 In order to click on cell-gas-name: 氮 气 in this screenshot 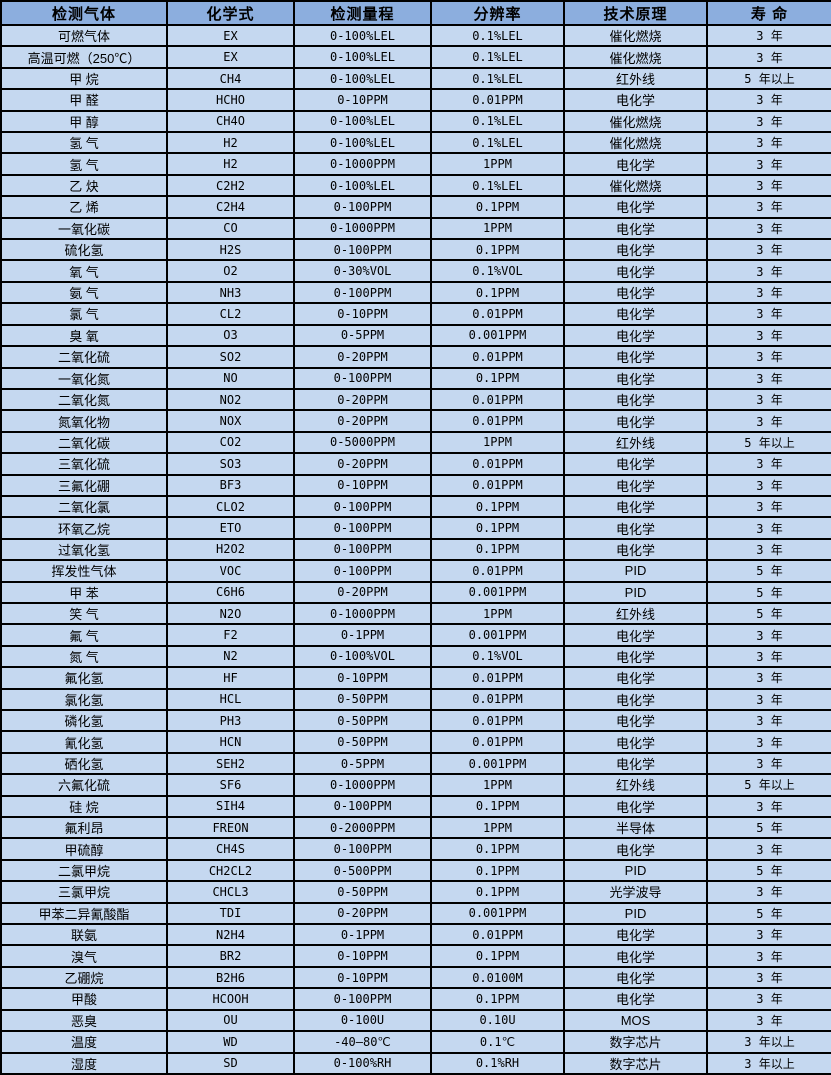, I will do `click(84, 656)`.